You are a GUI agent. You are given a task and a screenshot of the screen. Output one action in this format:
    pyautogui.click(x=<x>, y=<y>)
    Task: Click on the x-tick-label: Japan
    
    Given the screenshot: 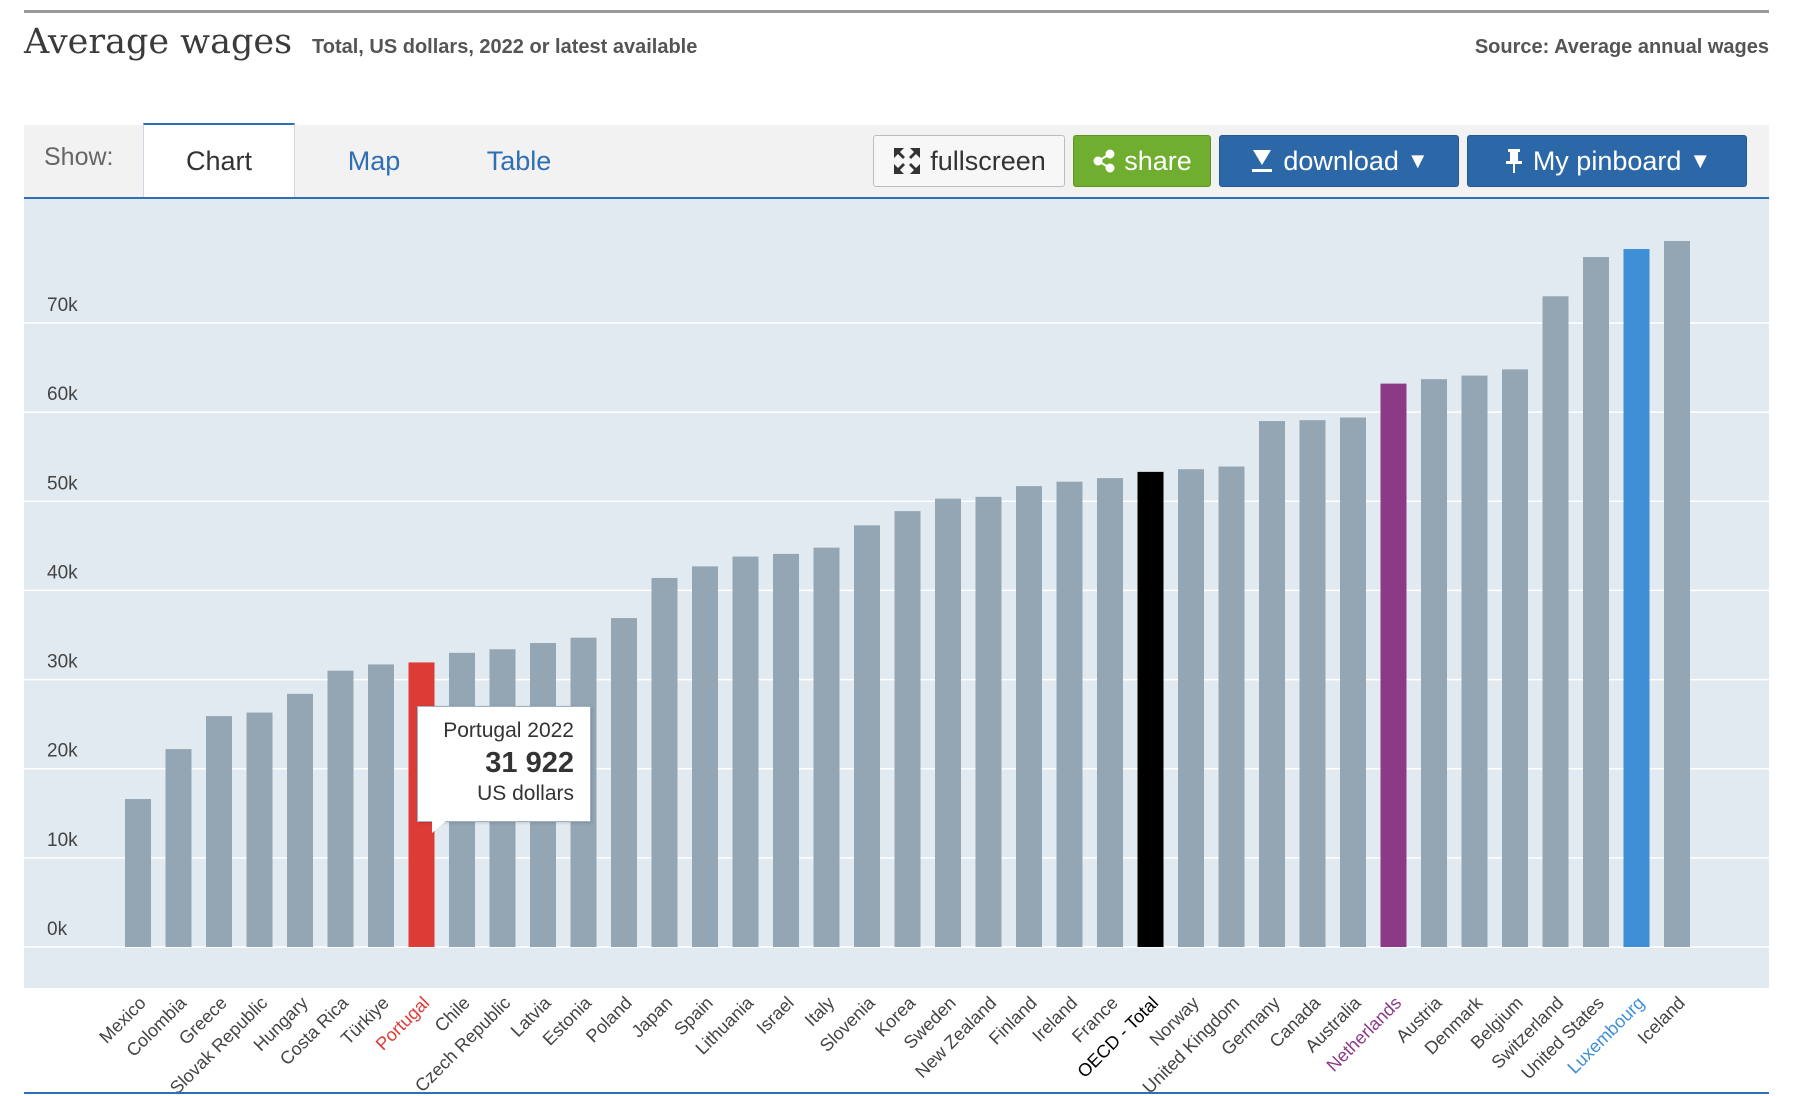 What is the action you would take?
    pyautogui.click(x=652, y=1017)
    